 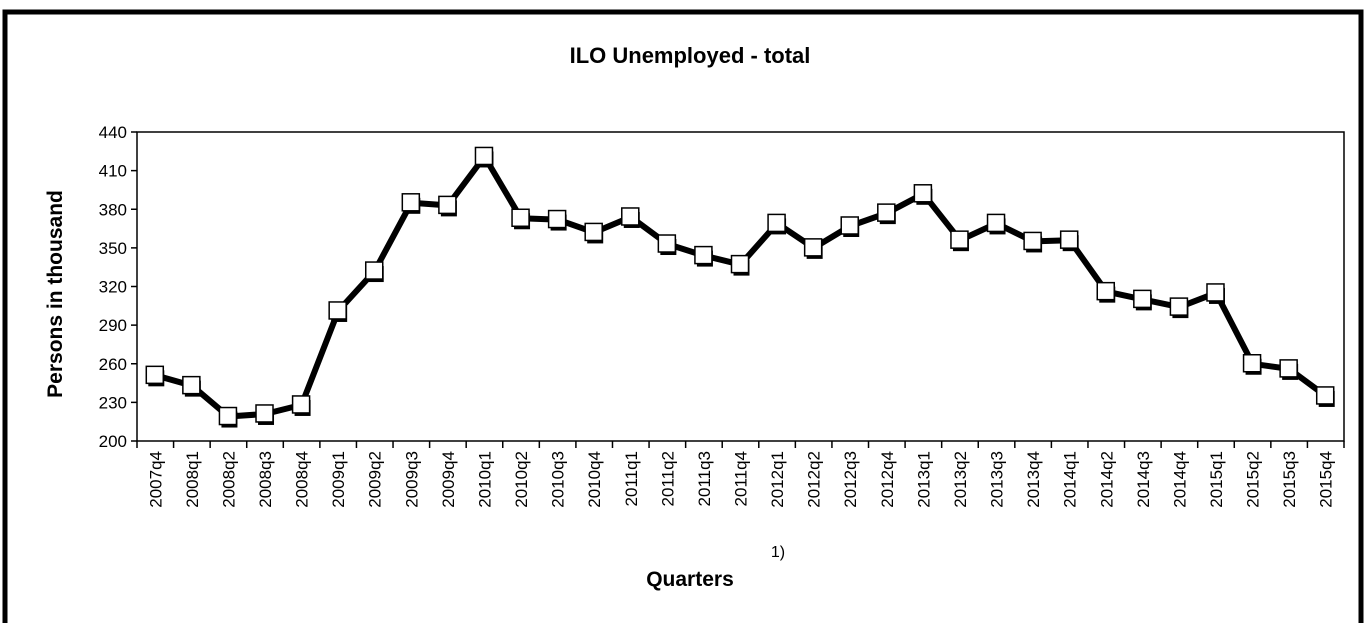 What do you see at coordinates (1033, 479) in the screenshot?
I see `x-tick-label: 2013q4` at bounding box center [1033, 479].